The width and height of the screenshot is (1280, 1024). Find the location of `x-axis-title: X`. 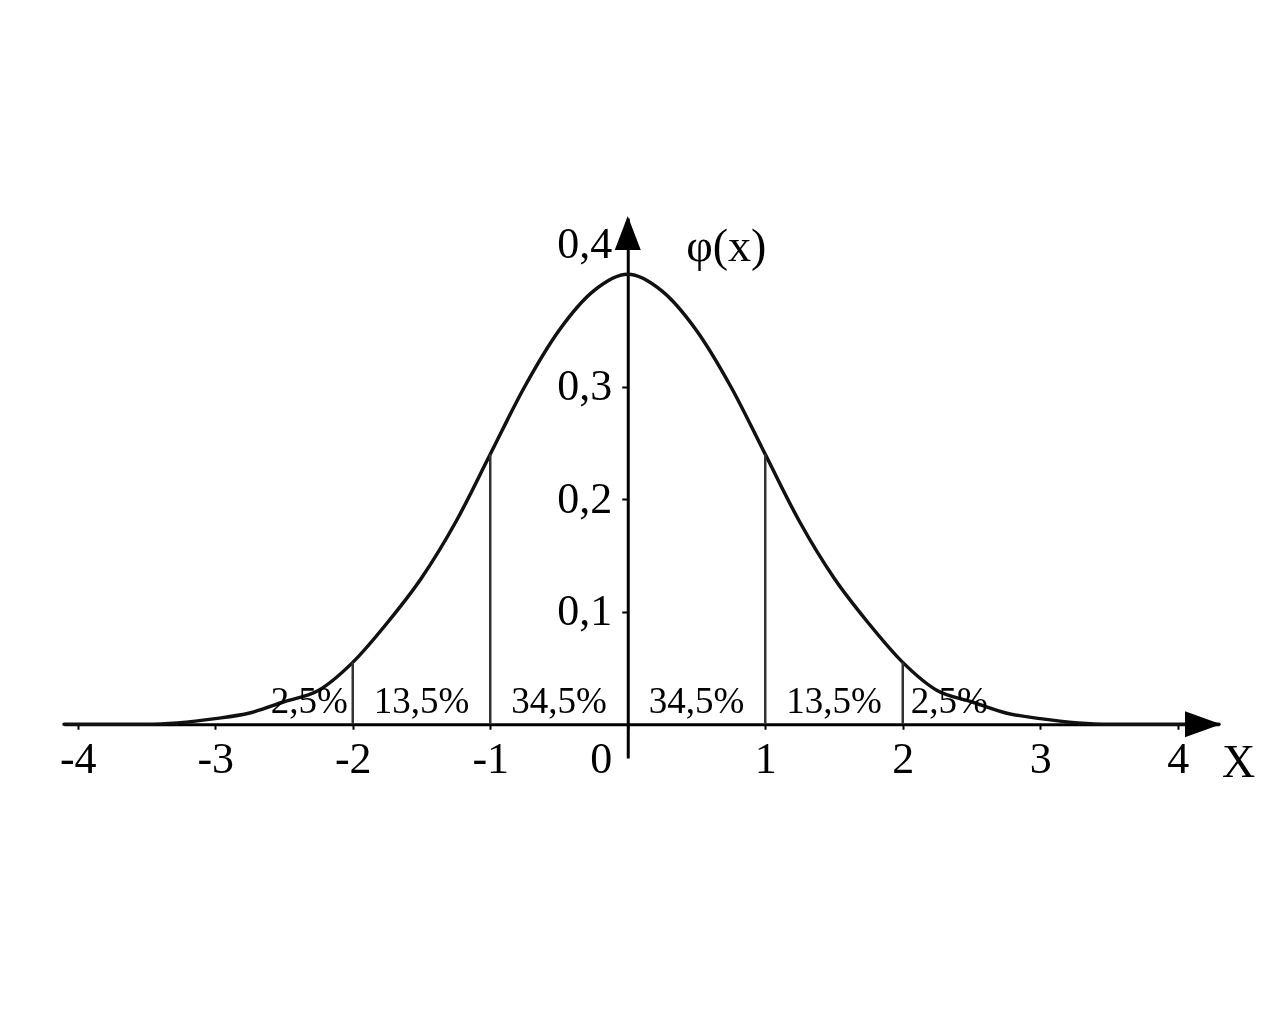

x-axis-title: X is located at coordinates (1238, 761).